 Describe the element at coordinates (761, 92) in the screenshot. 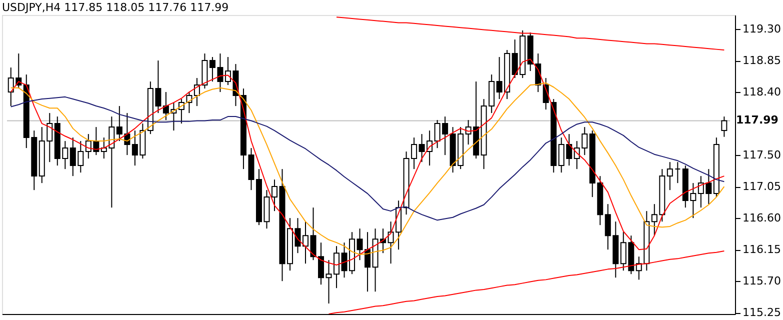

I see `y-tick-label: 118.40` at that location.